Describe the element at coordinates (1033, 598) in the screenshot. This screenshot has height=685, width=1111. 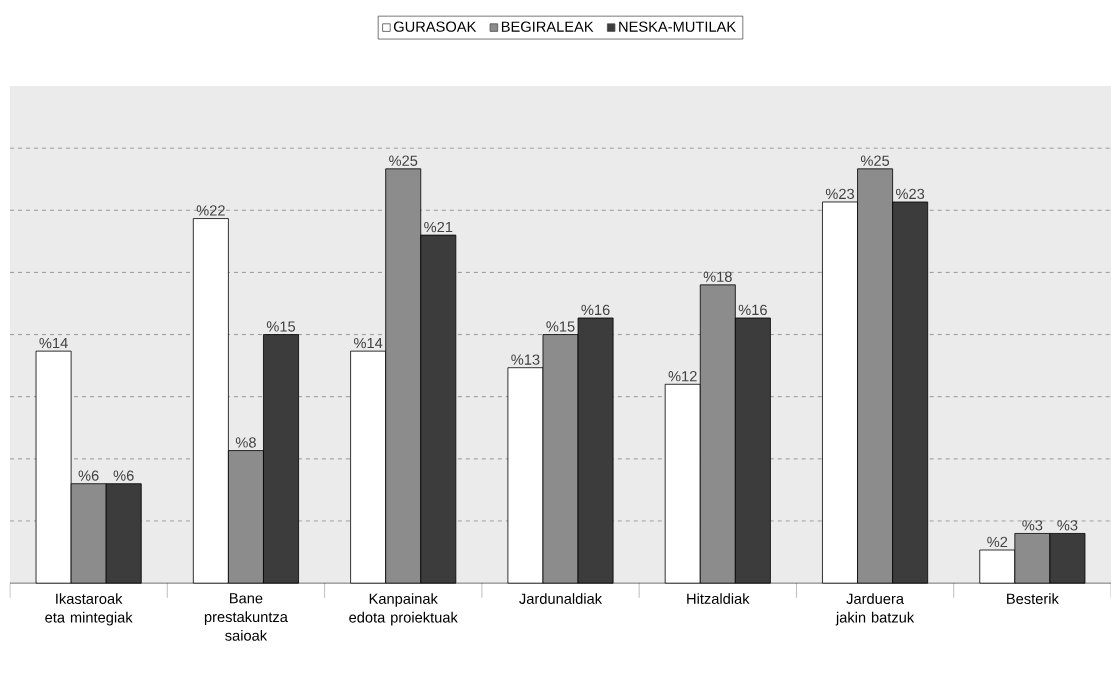
I see `x-tick-label: Besterik` at that location.